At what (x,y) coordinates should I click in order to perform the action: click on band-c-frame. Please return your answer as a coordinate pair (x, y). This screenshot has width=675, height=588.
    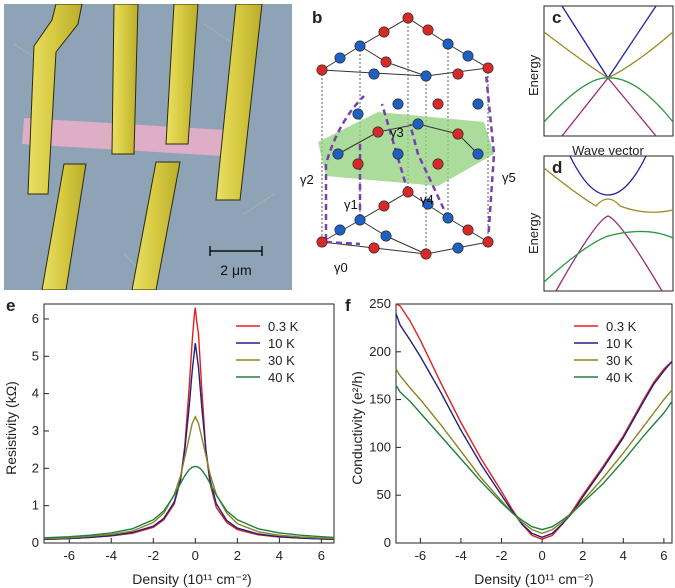
    Looking at the image, I should click on (608, 71).